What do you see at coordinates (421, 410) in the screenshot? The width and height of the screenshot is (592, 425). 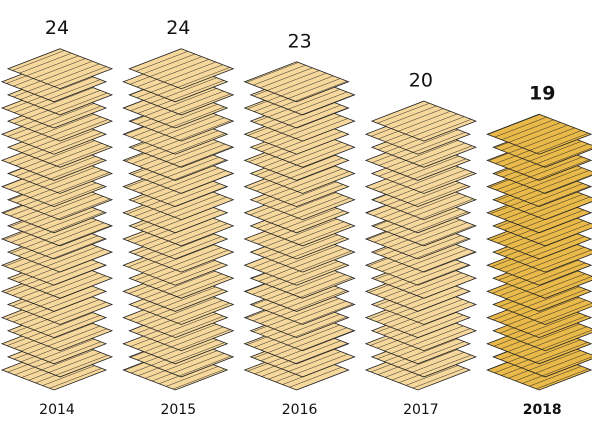 I see `category-label: 2017` at bounding box center [421, 410].